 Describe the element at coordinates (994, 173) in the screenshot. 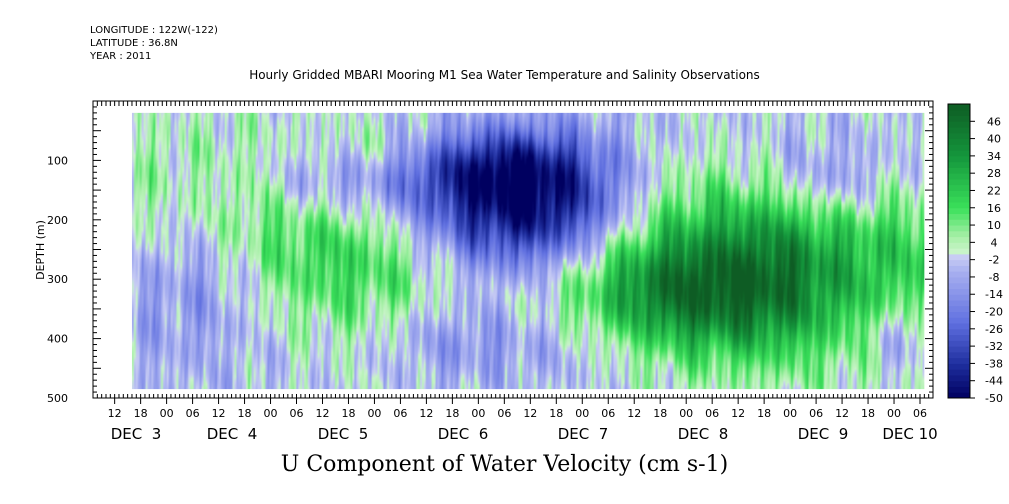

I see `colorbar-label: 28` at that location.